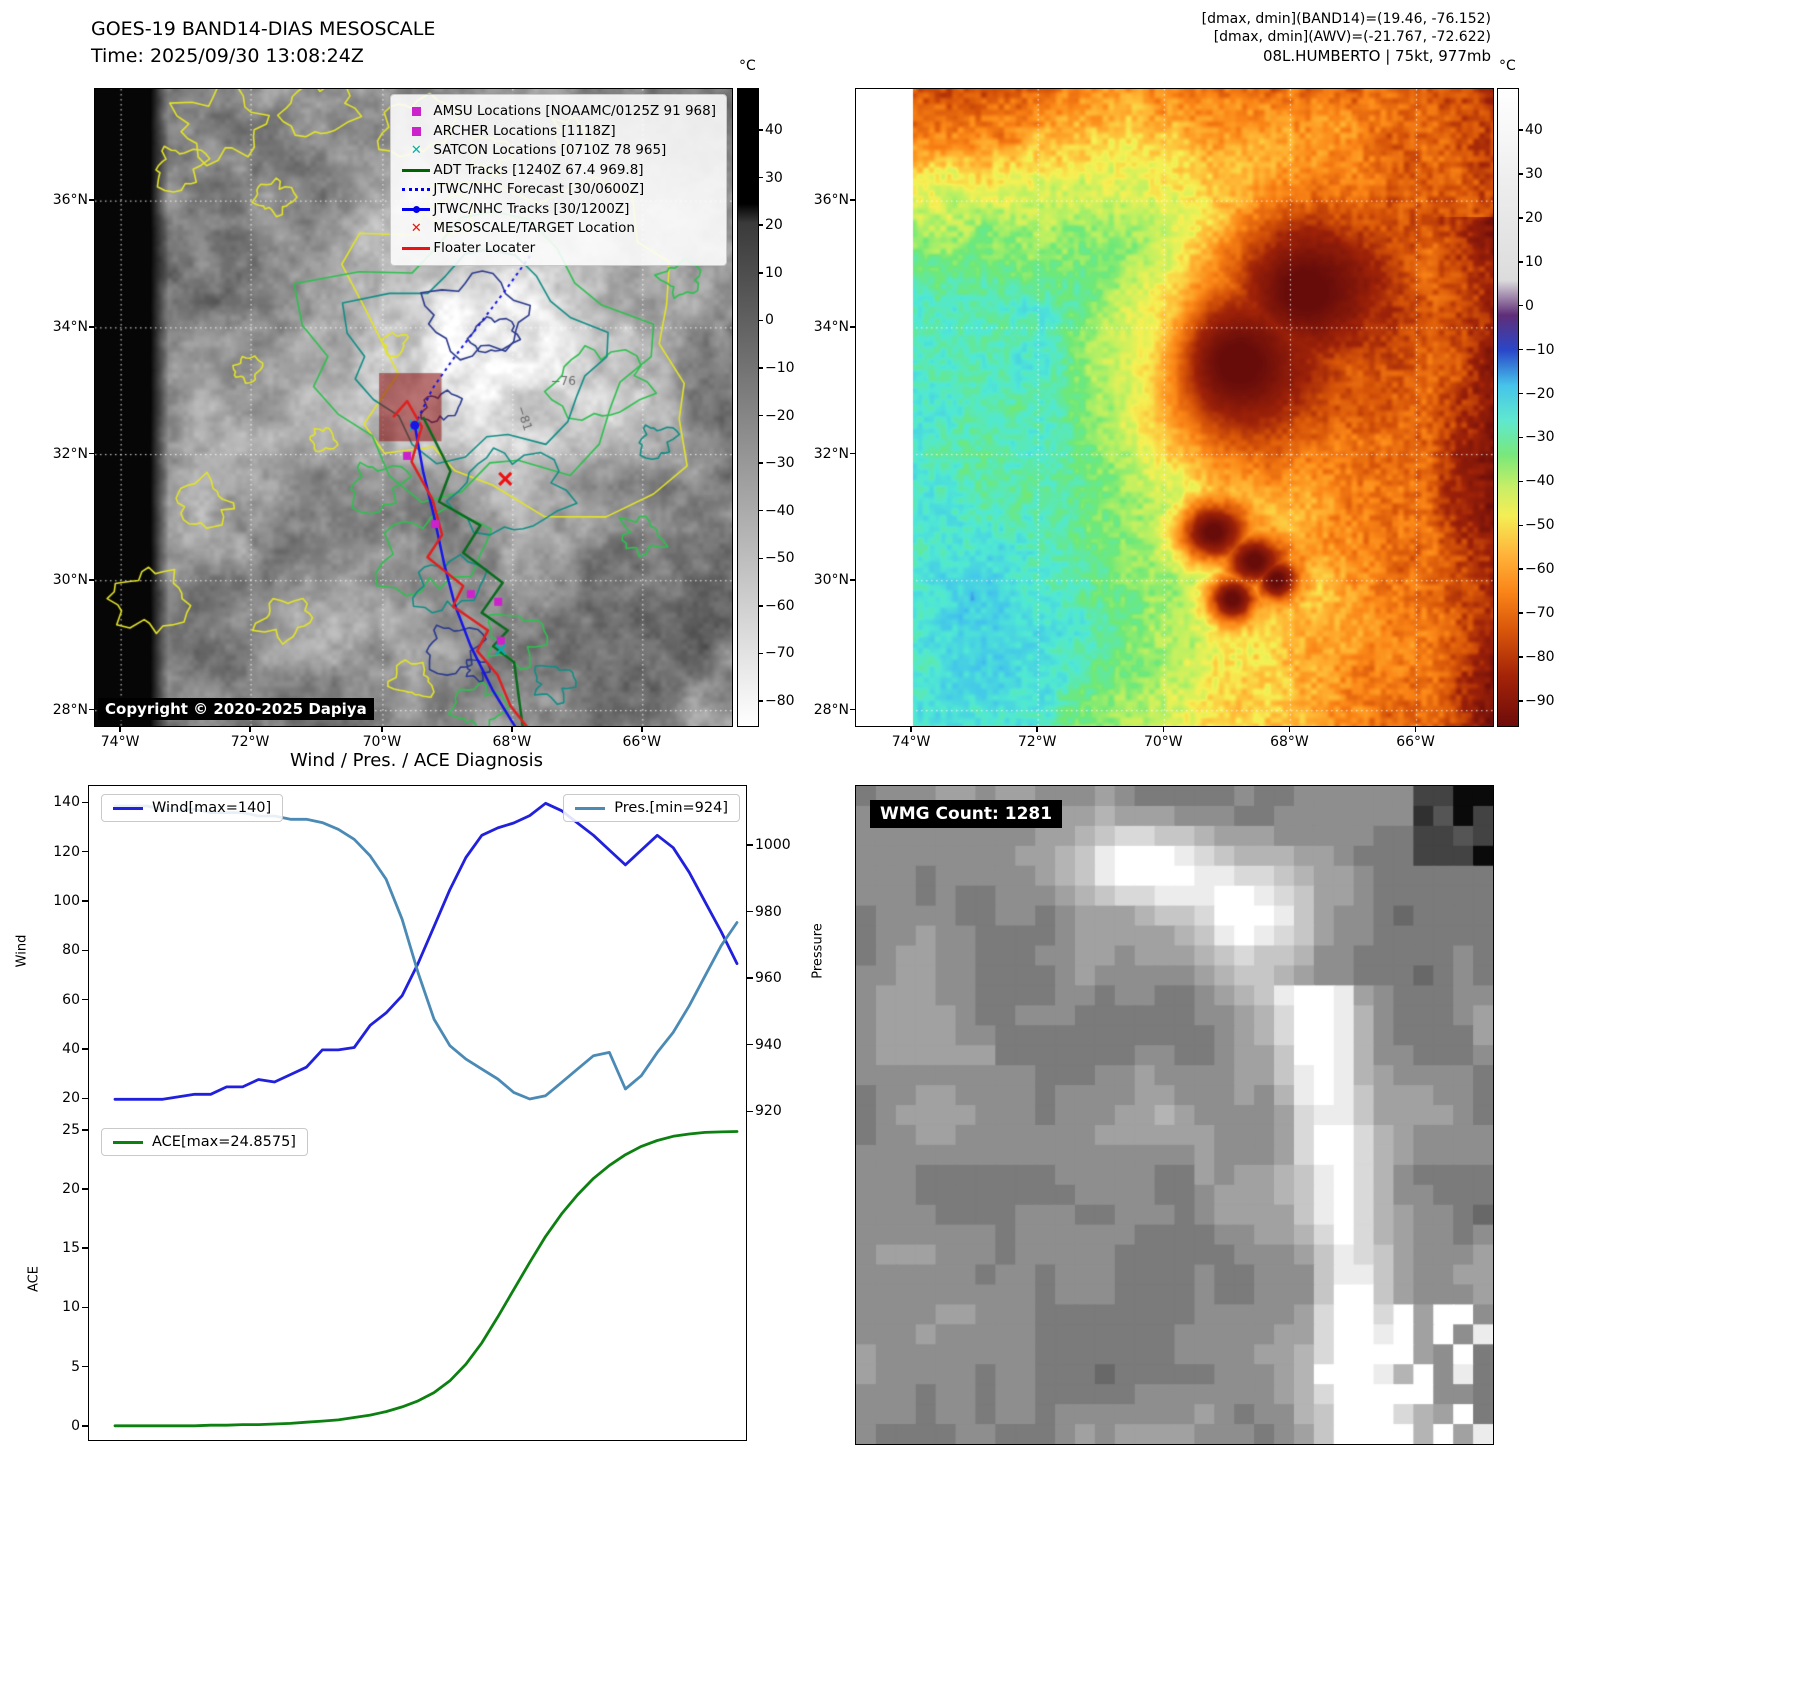  Describe the element at coordinates (1352, 37) in the screenshot. I see `dmax-dmin-awv-label: [dmax, dmin](AWV)=(-21.767, -72.622)` at that location.